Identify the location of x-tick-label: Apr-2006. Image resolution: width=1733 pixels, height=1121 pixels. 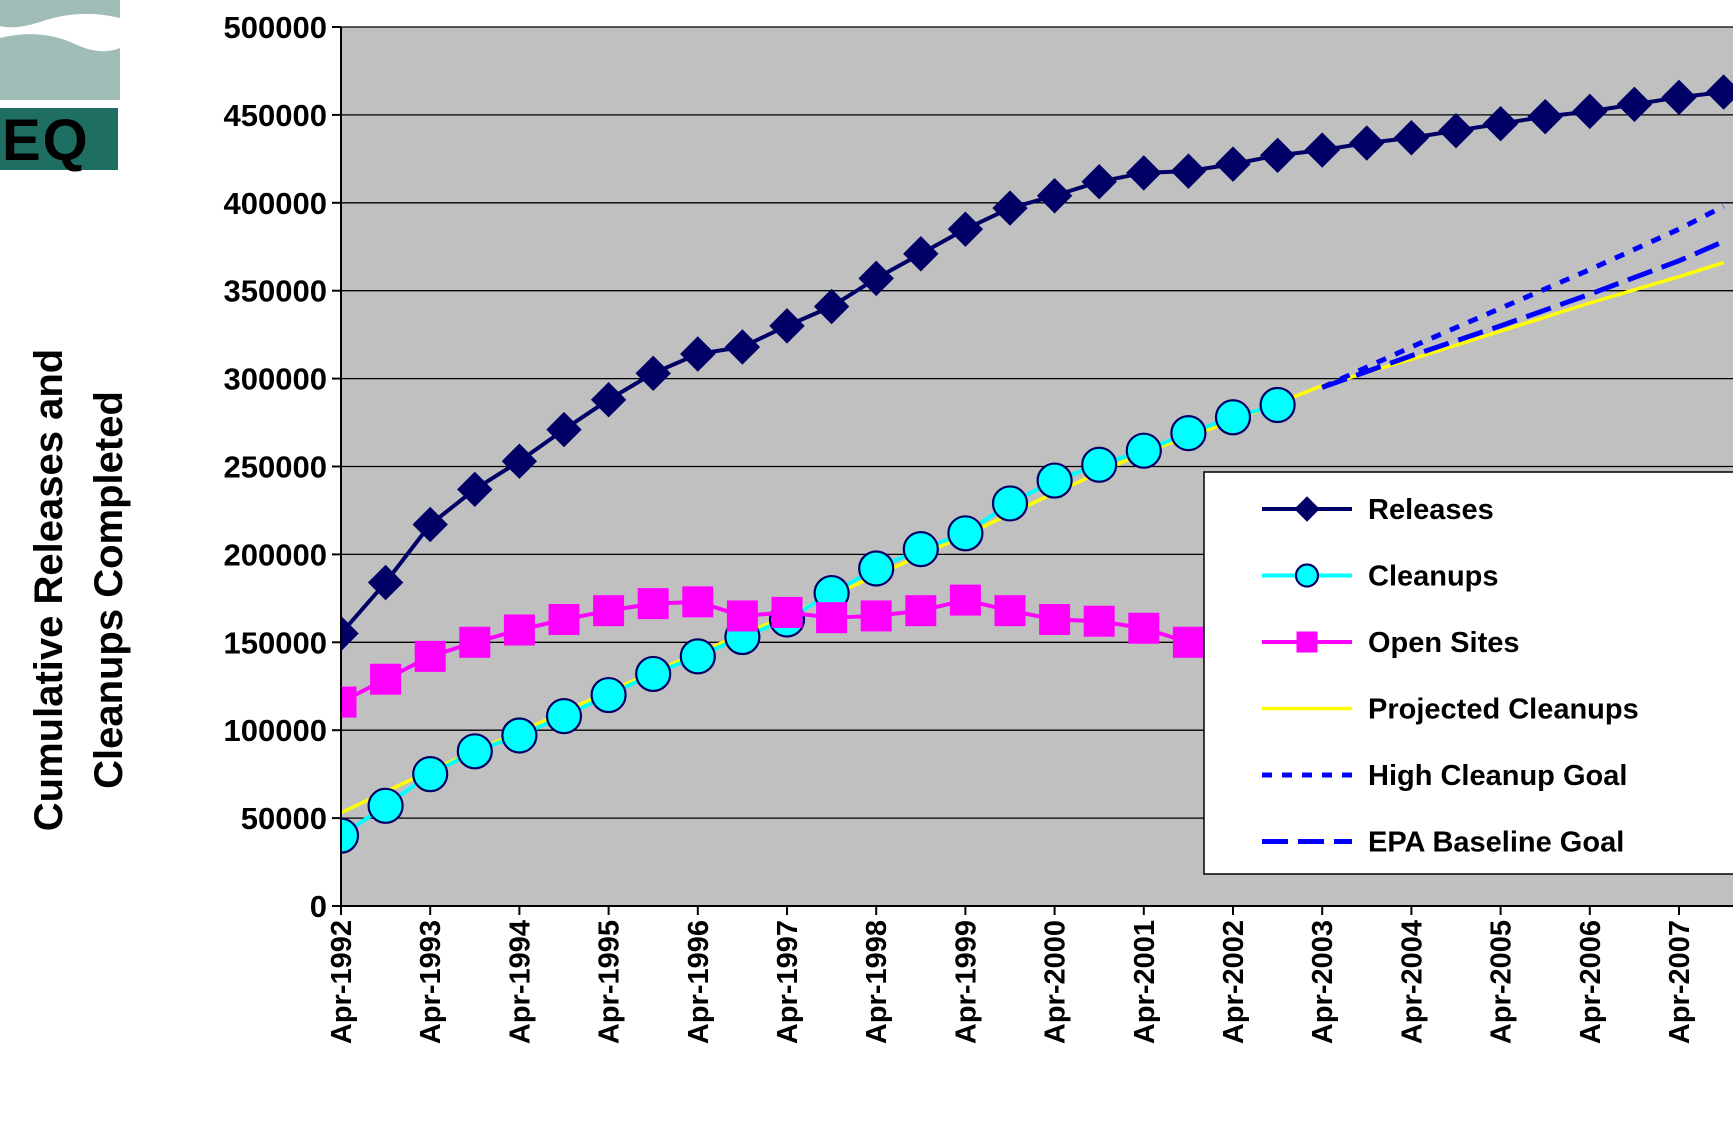
(1591, 982).